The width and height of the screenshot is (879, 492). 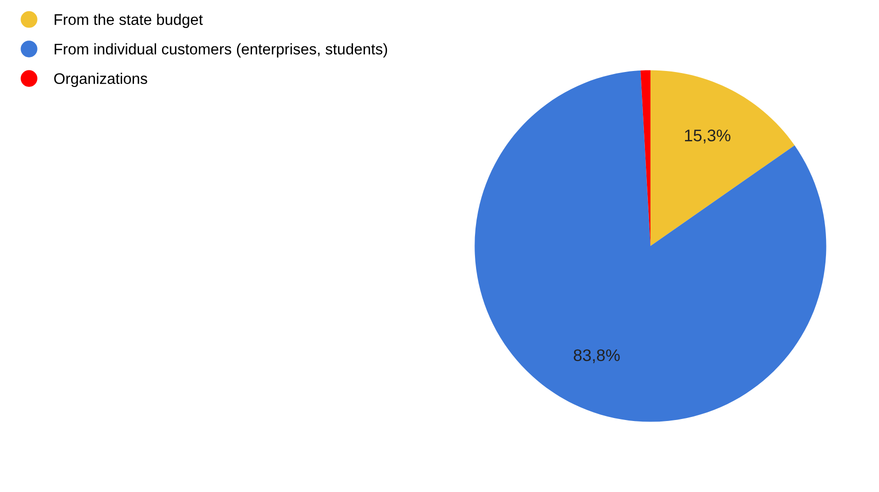 I want to click on data-label: 83,8%, so click(x=597, y=356).